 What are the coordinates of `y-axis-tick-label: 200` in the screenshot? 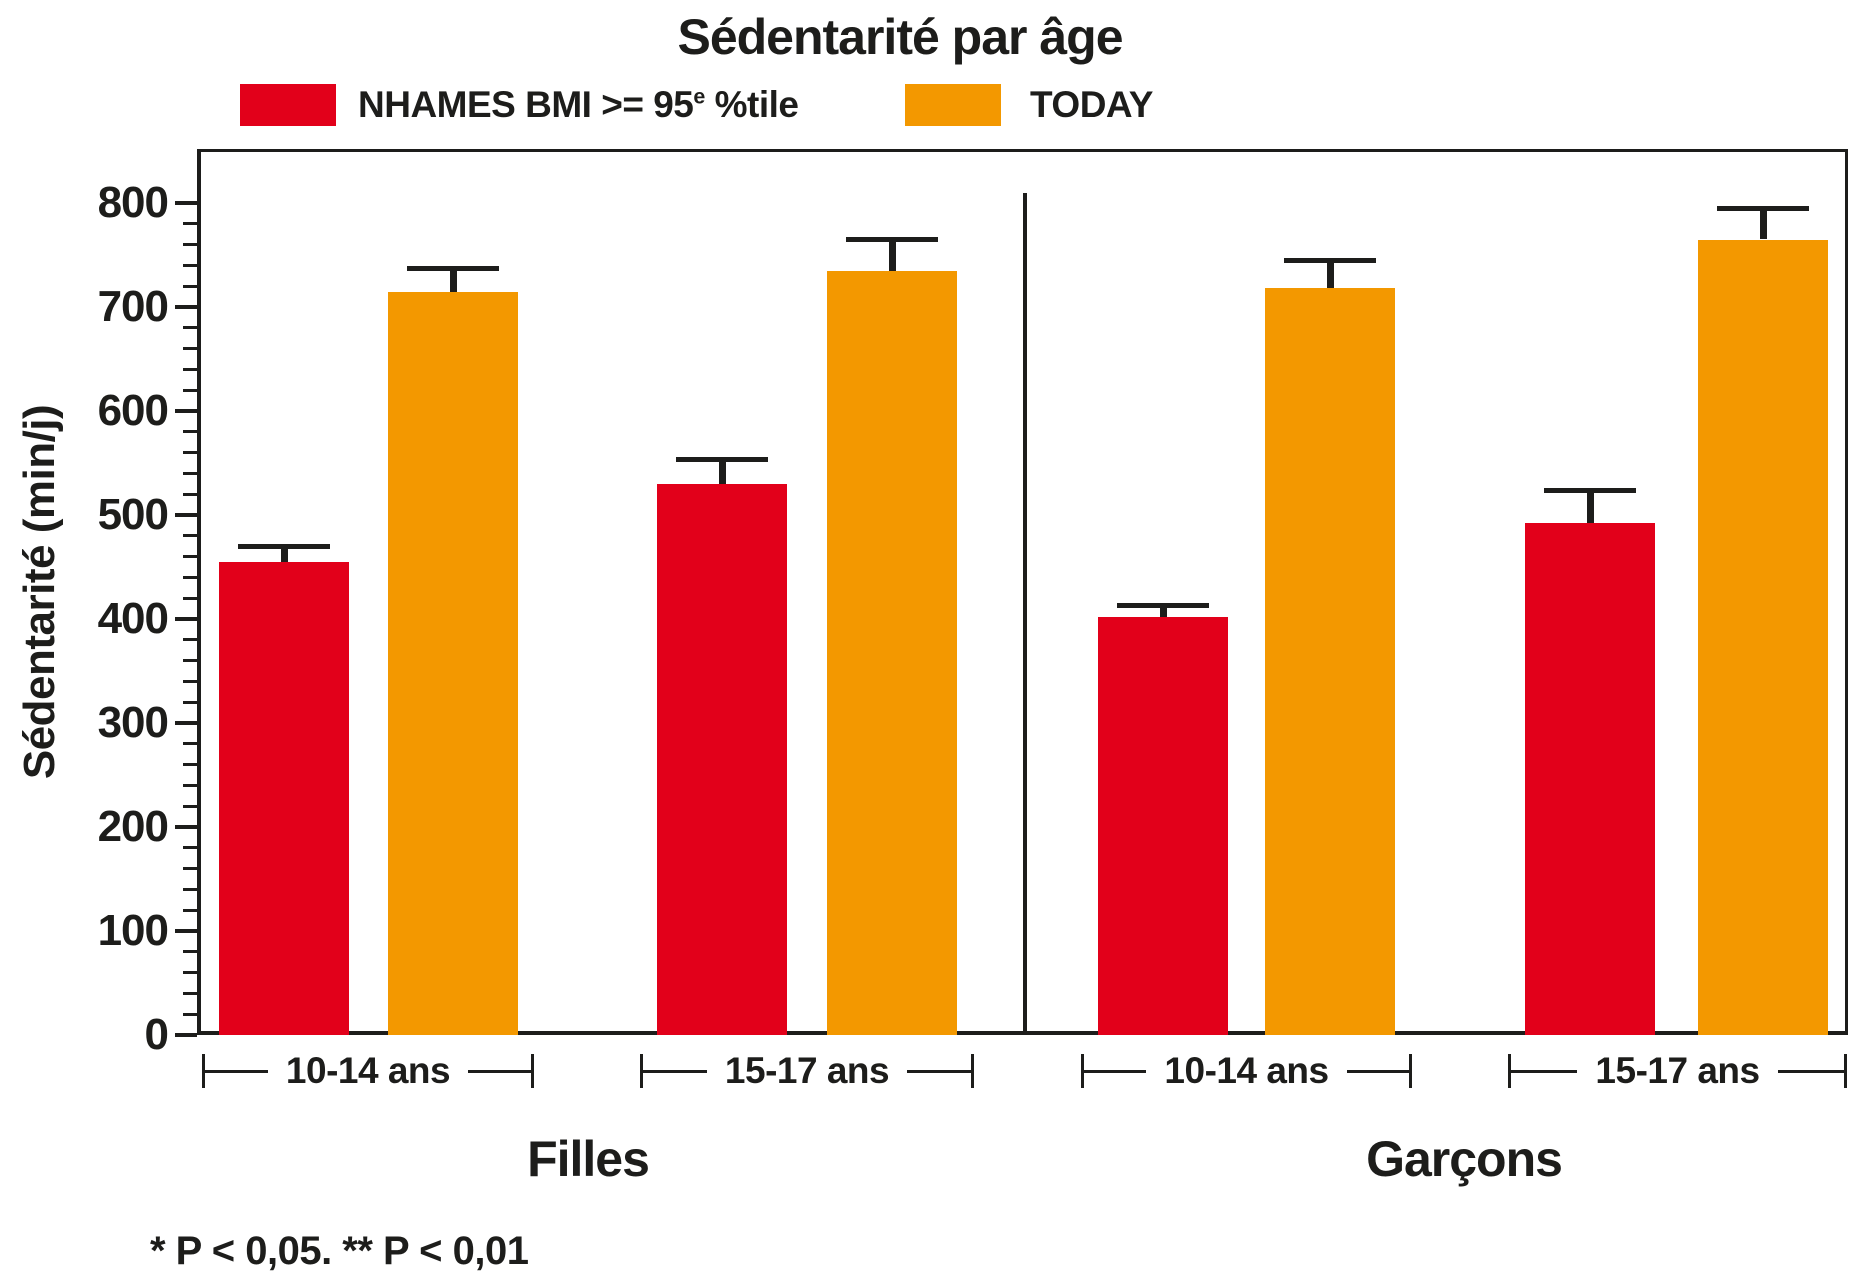 It's located at (133, 826).